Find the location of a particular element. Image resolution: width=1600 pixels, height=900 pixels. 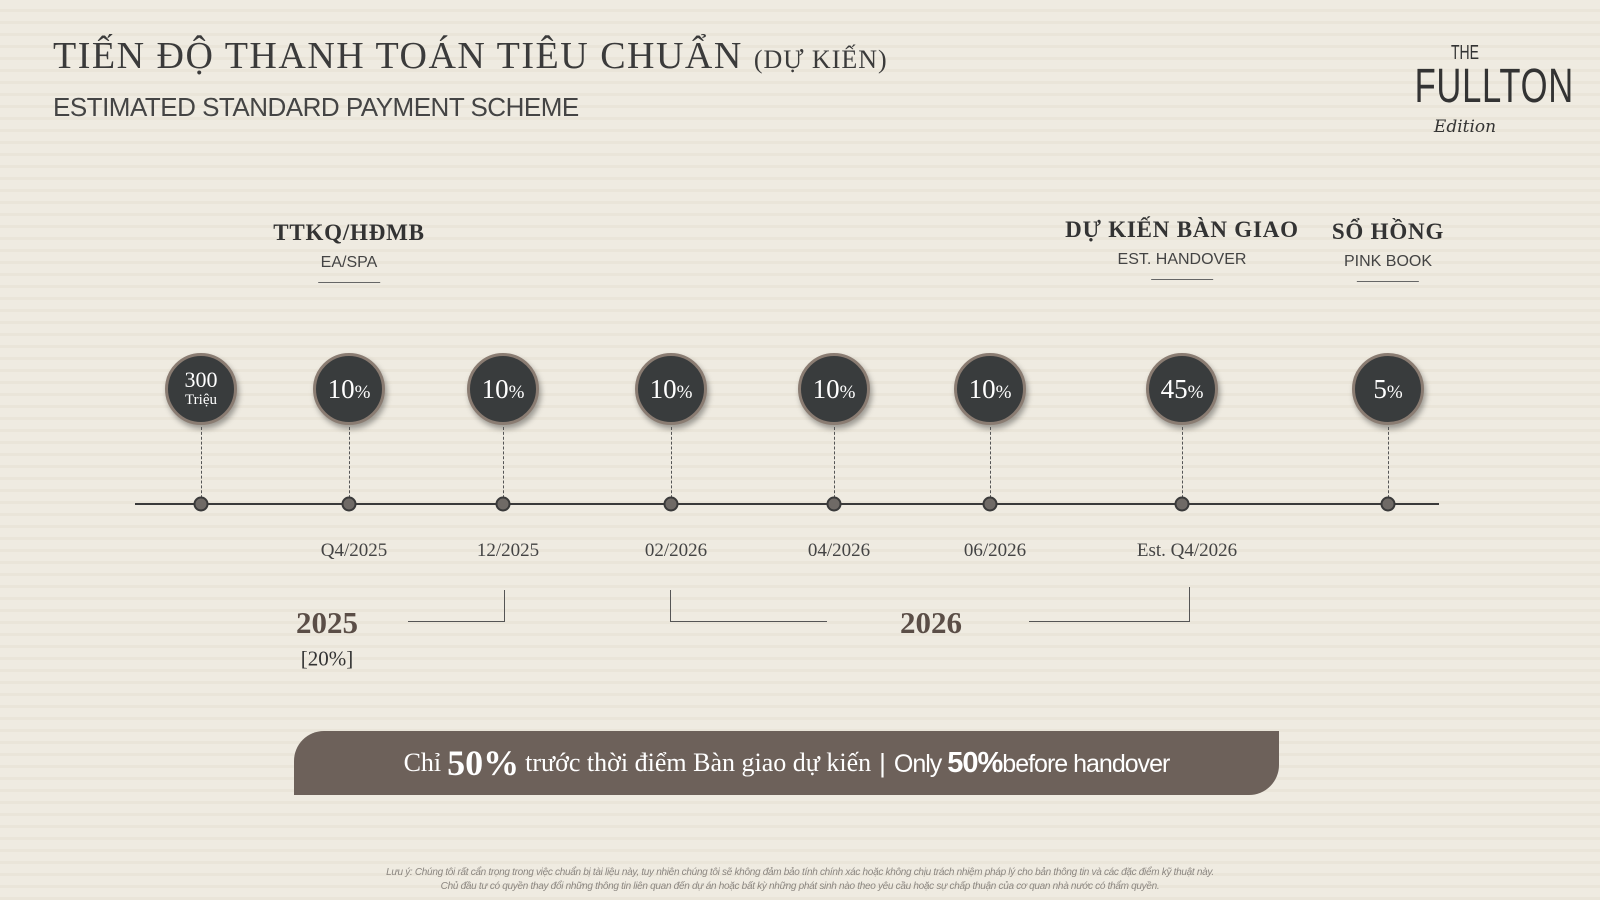

deposit-unit: Triệu is located at coordinates (201, 400).